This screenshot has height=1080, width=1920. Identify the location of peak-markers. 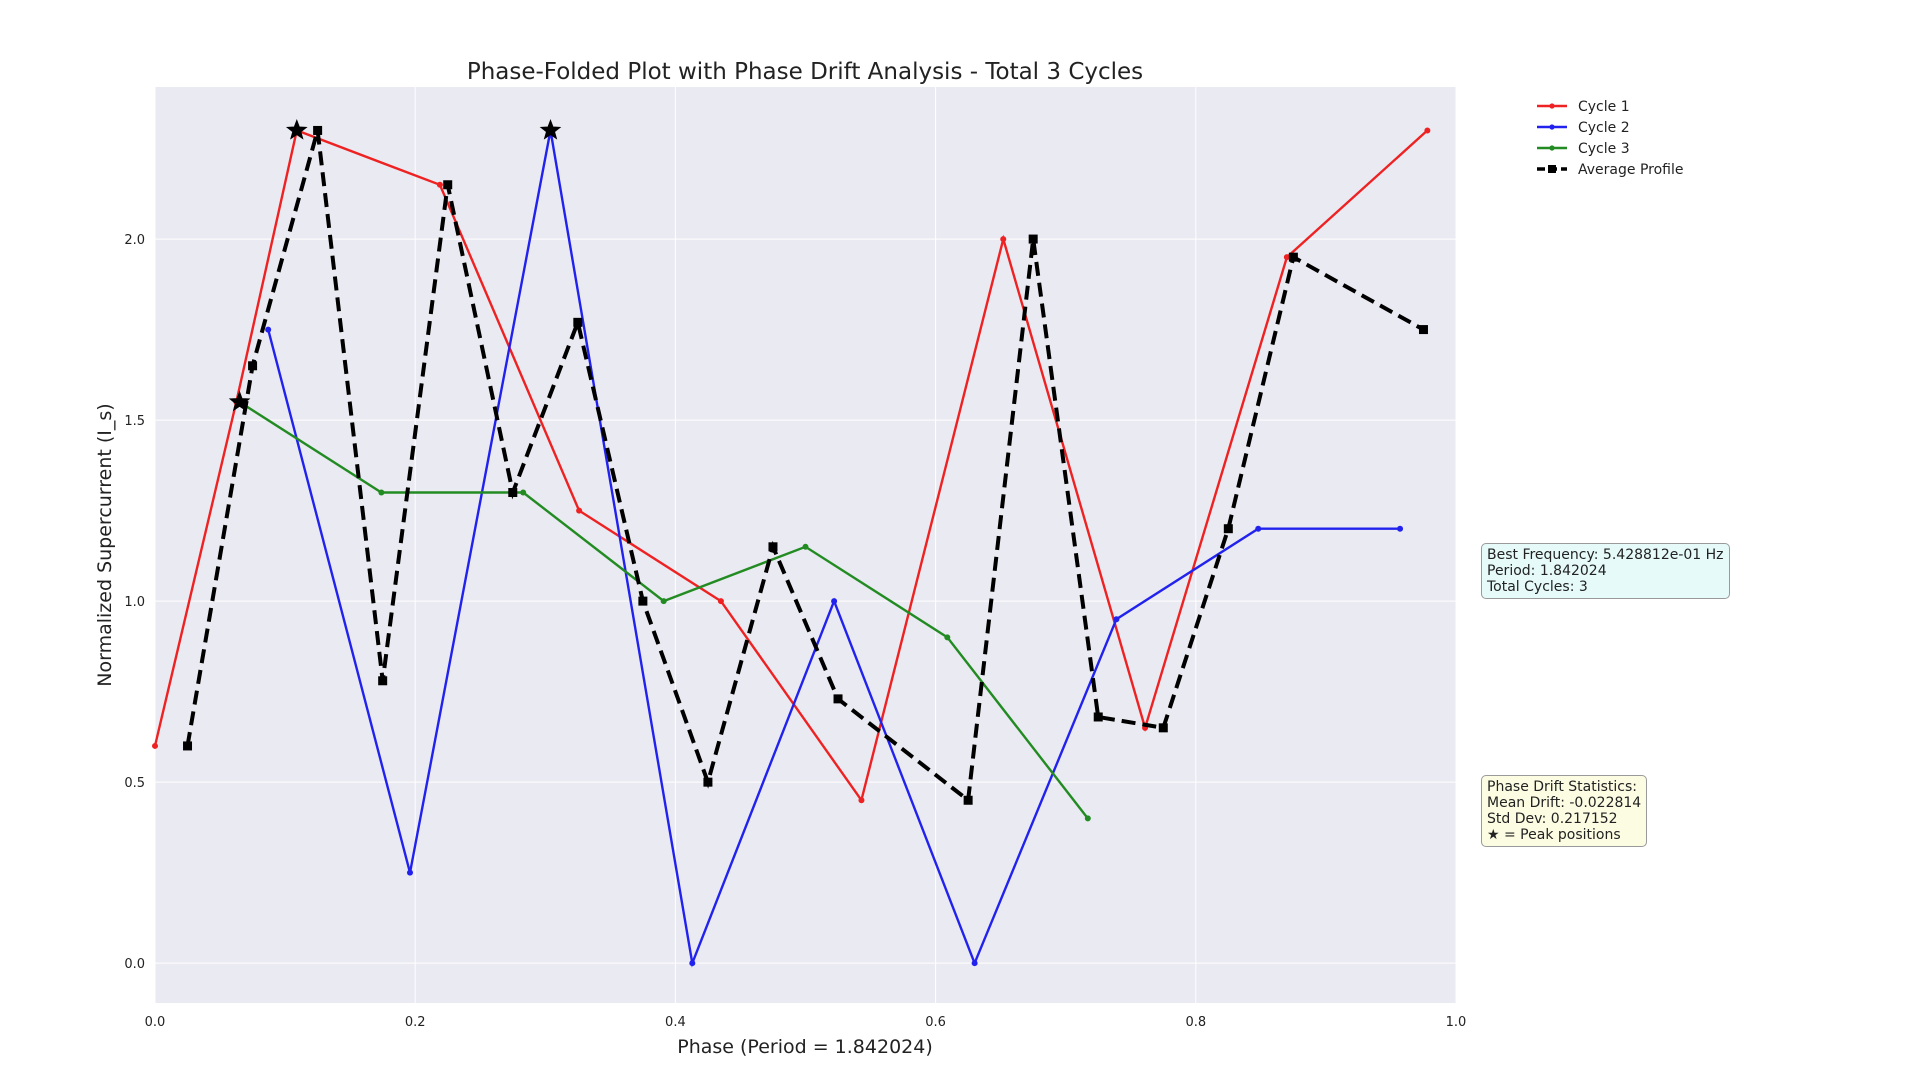
(395, 265).